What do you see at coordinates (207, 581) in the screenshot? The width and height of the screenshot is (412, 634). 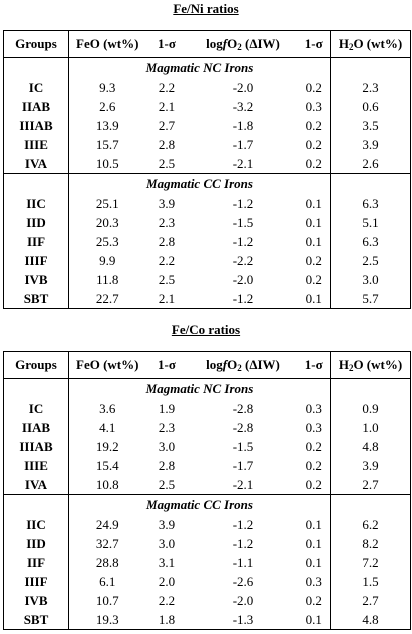 I see `data-row: IIIF 6.1 2.0 -2.6 0.3 1.5` at bounding box center [207, 581].